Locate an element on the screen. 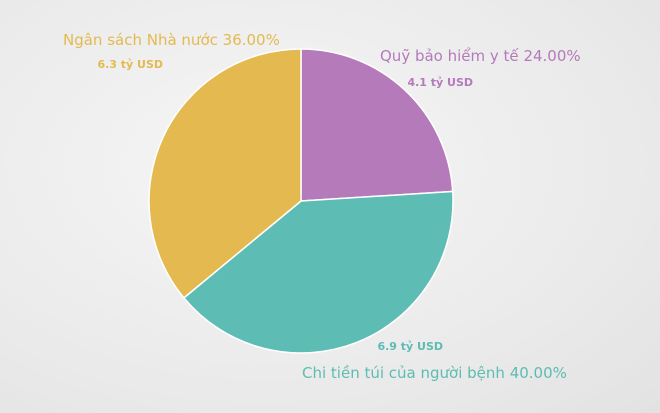 The image size is (660, 413). slice-name: Quỹ bảo hiểm y tế is located at coordinates (449, 56).